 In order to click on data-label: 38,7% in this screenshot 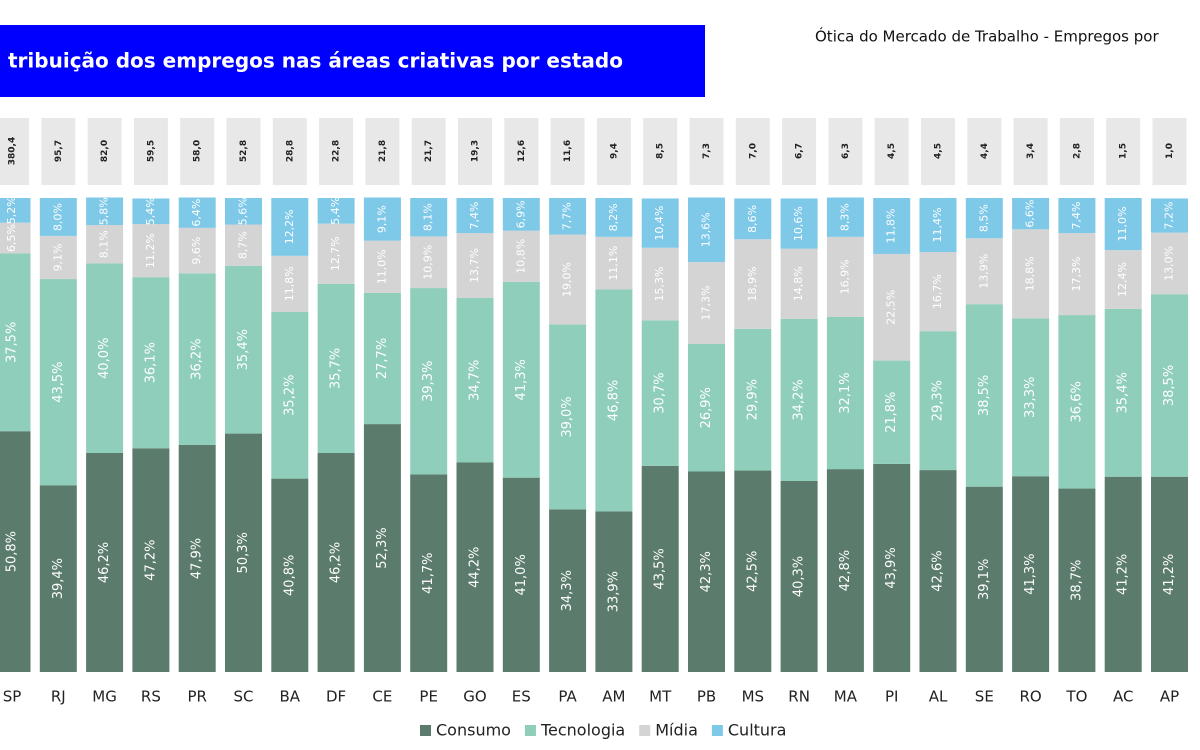, I will do `click(1076, 580)`.